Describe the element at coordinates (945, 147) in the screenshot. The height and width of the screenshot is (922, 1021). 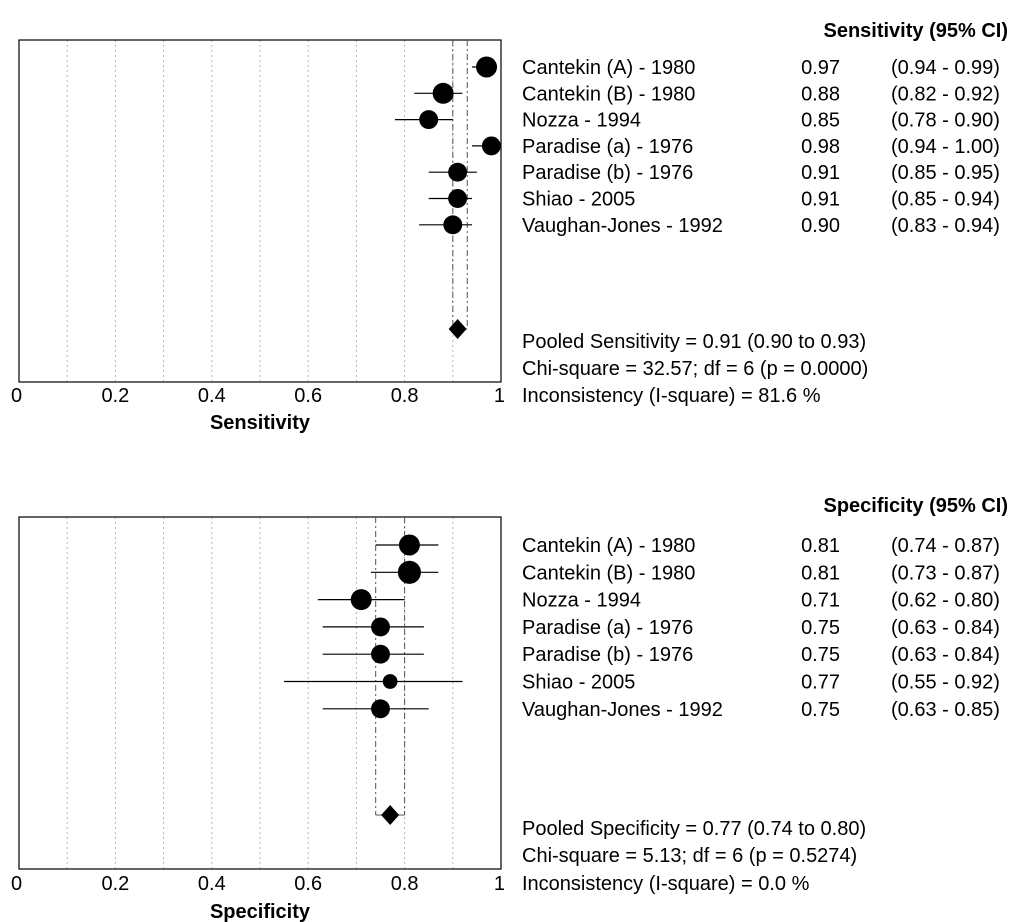
I see `study-ci-label: (0.94 - 1.00)` at that location.